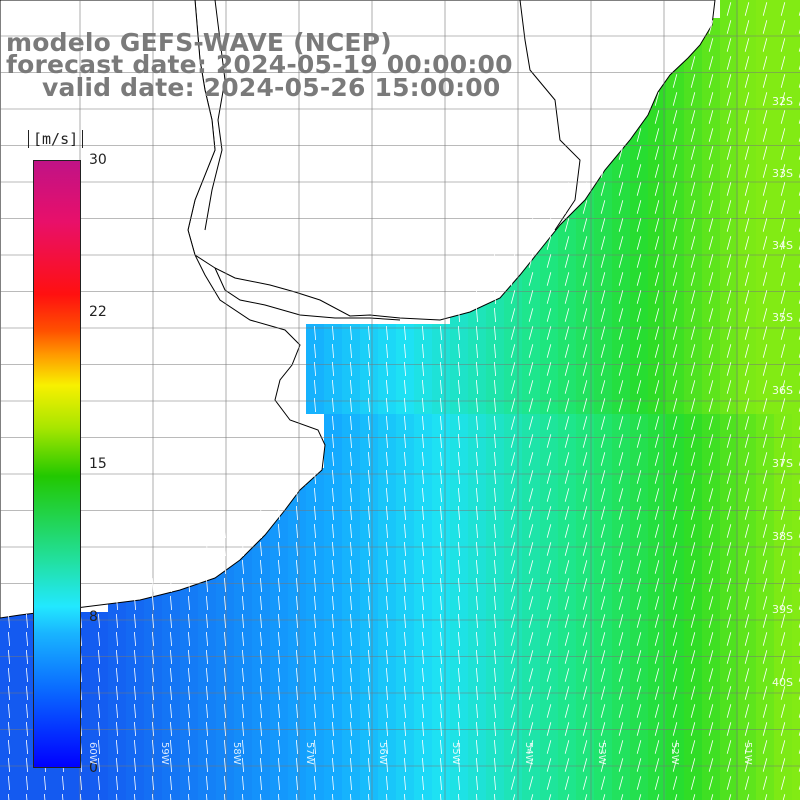  I want to click on lat-label-34s: 34S, so click(782, 245).